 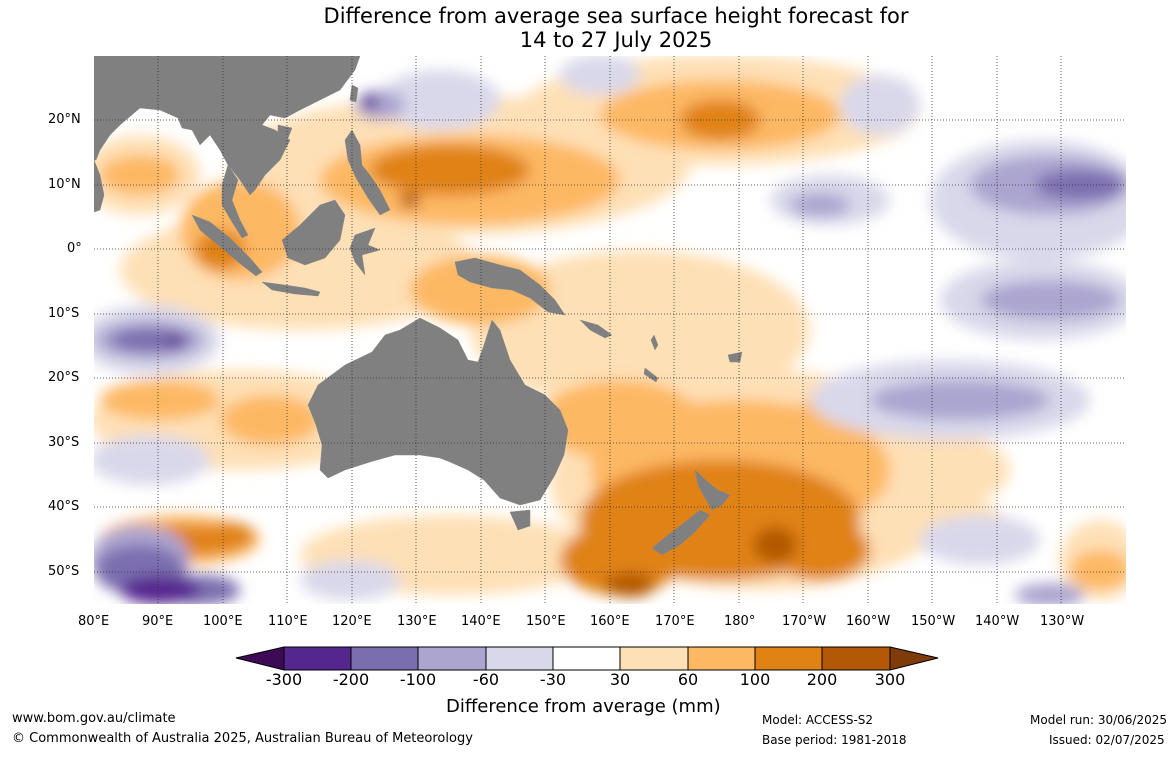 What do you see at coordinates (740, 621) in the screenshot?
I see `lon-label-180: 180°` at bounding box center [740, 621].